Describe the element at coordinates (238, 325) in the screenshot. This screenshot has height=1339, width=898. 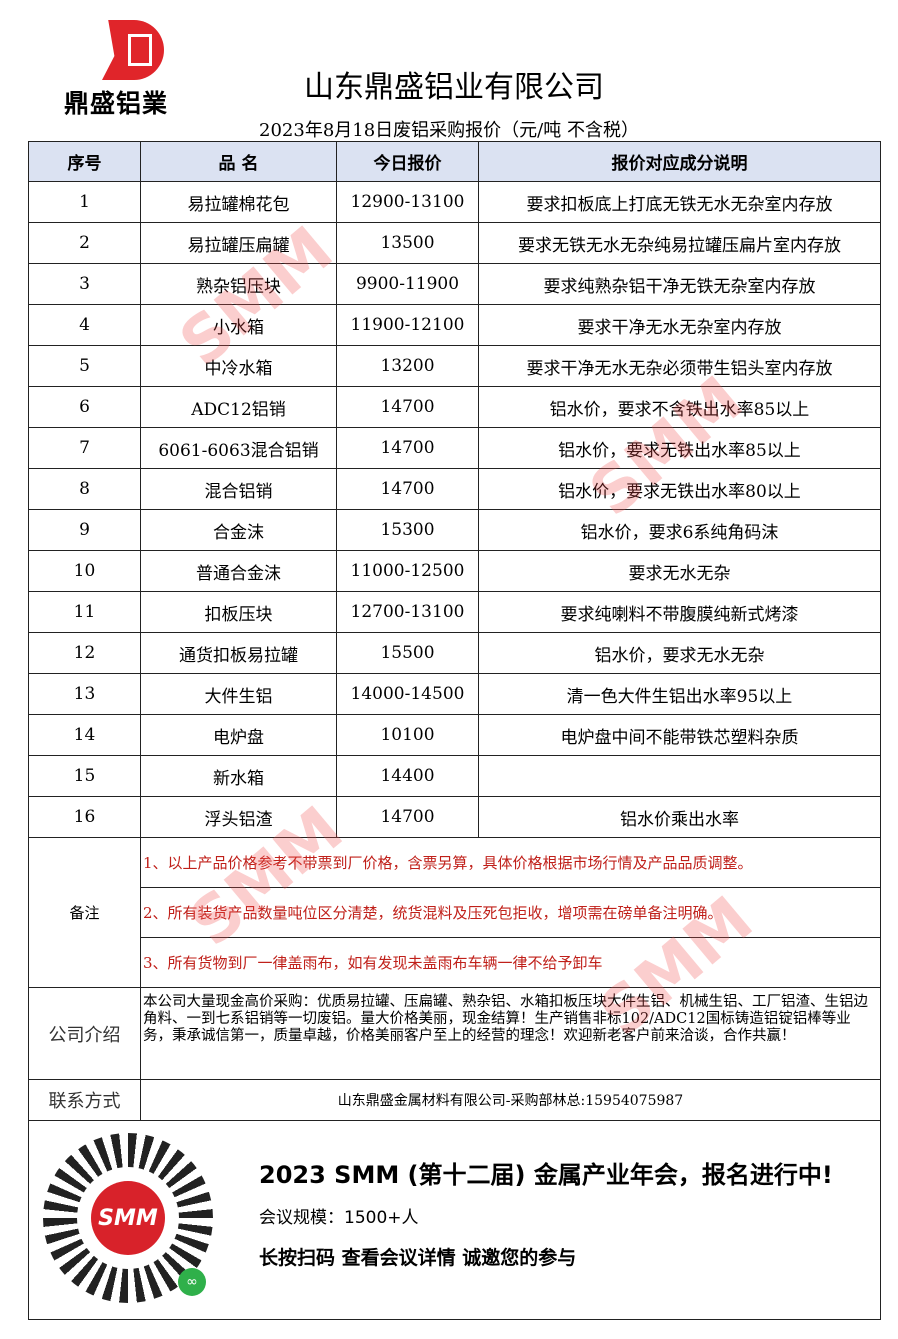
I see `cell-name: 小水箱` at that location.